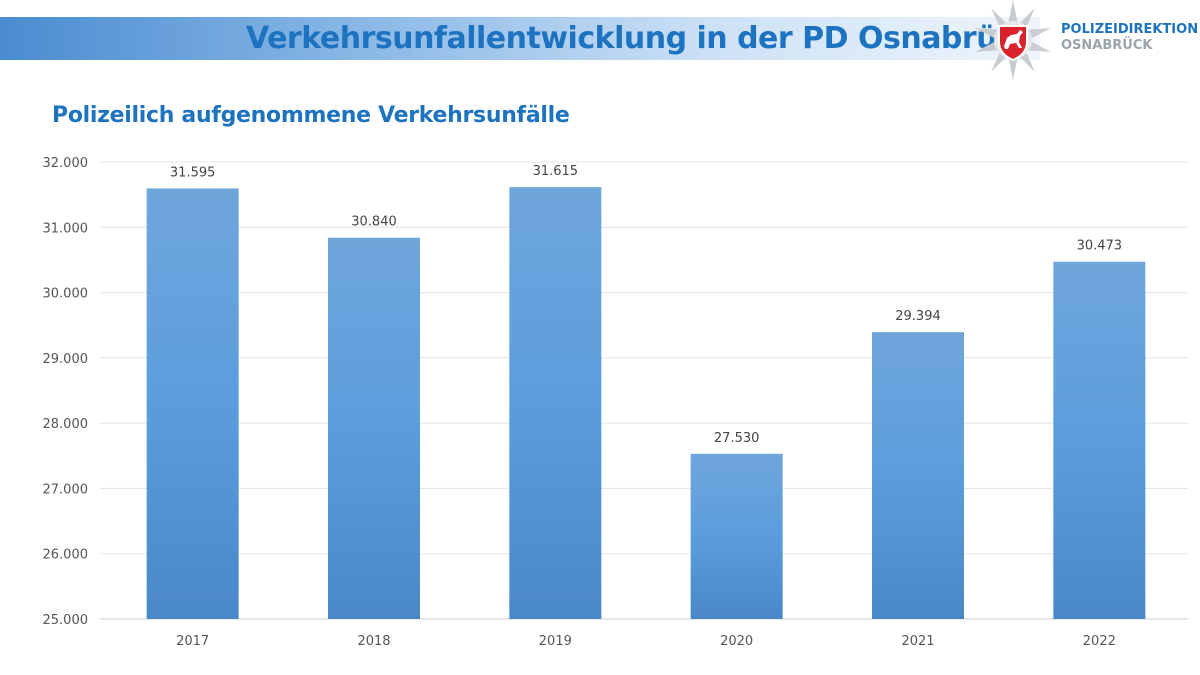 The width and height of the screenshot is (1200, 675). What do you see at coordinates (1099, 641) in the screenshot?
I see `x-tick-label: 2022` at bounding box center [1099, 641].